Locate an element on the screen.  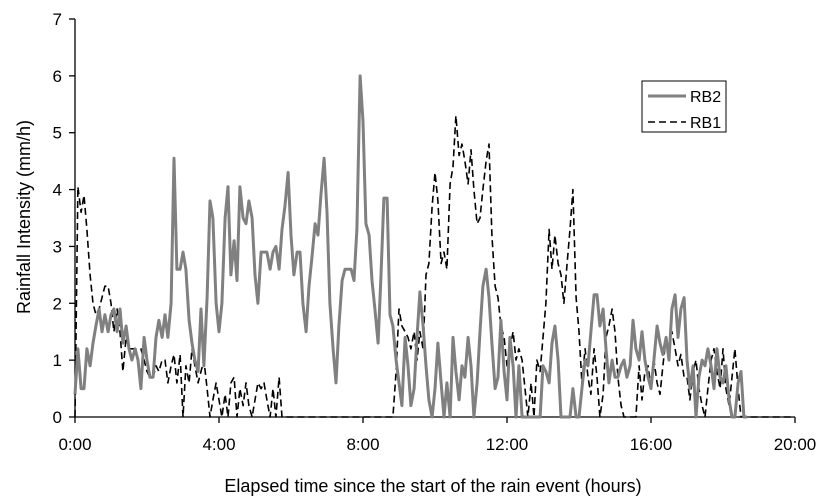
legend-label-rb2: RB2 is located at coordinates (705, 97).